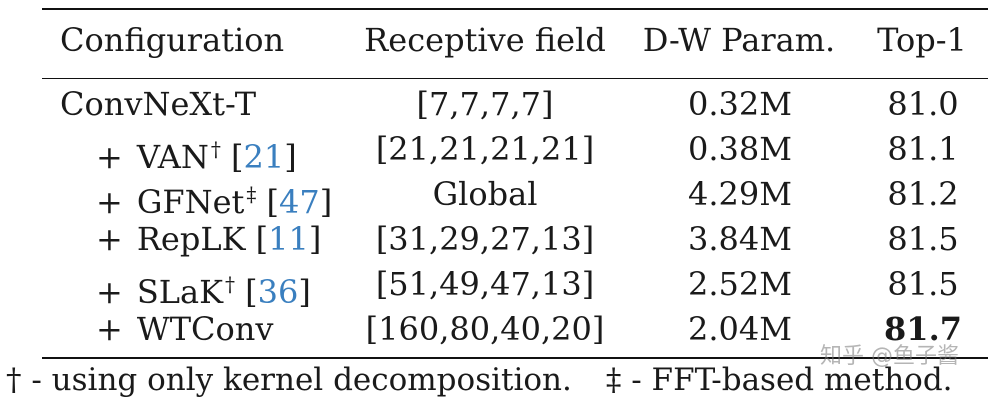 This screenshot has height=402, width=1008. Describe the element at coordinates (299, 202) in the screenshot. I see `citation-link: 47` at that location.